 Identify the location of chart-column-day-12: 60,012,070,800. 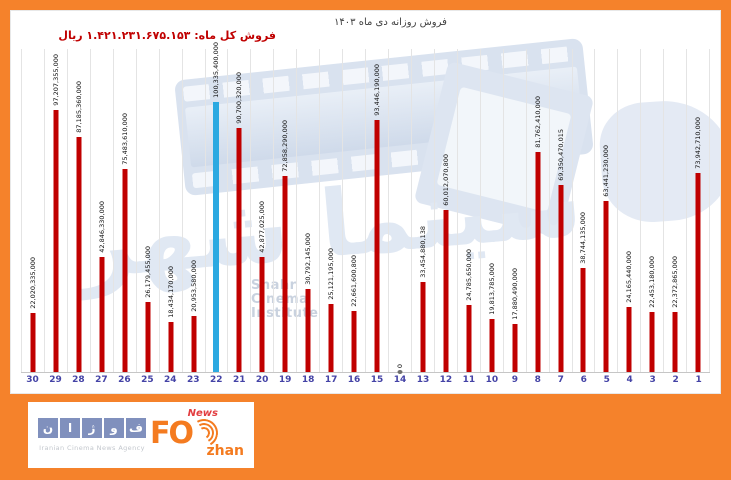
(446, 210).